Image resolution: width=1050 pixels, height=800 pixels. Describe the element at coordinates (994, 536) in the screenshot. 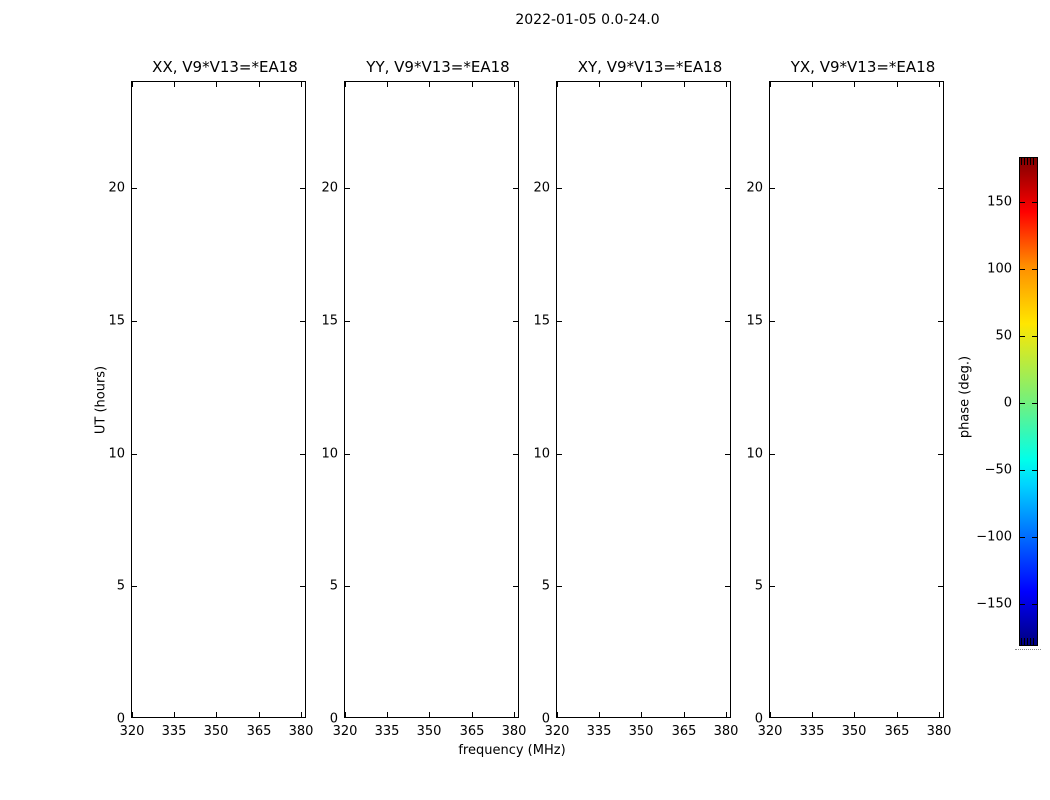

I see `colorbar-tick-label: −100` at that location.